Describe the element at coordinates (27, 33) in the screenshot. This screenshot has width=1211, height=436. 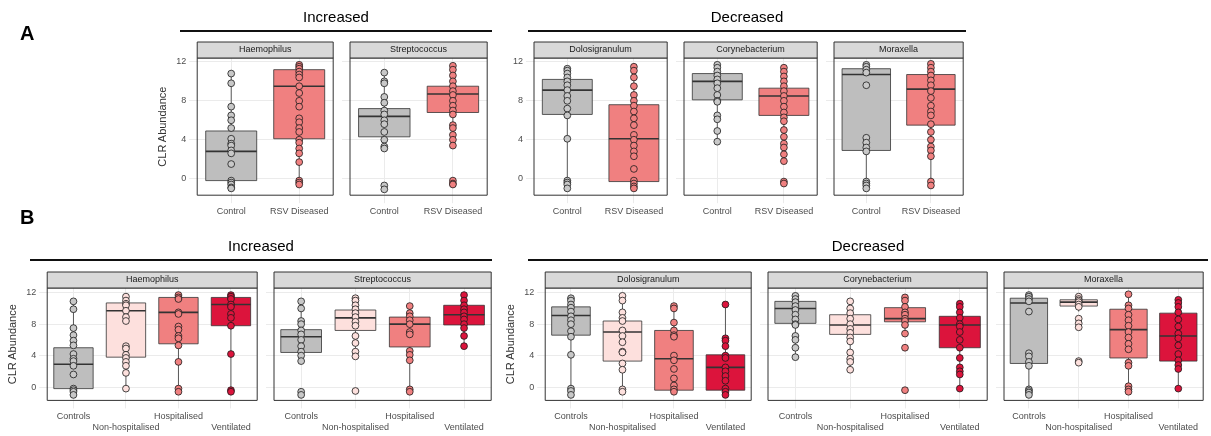
I see `text: A` at that location.